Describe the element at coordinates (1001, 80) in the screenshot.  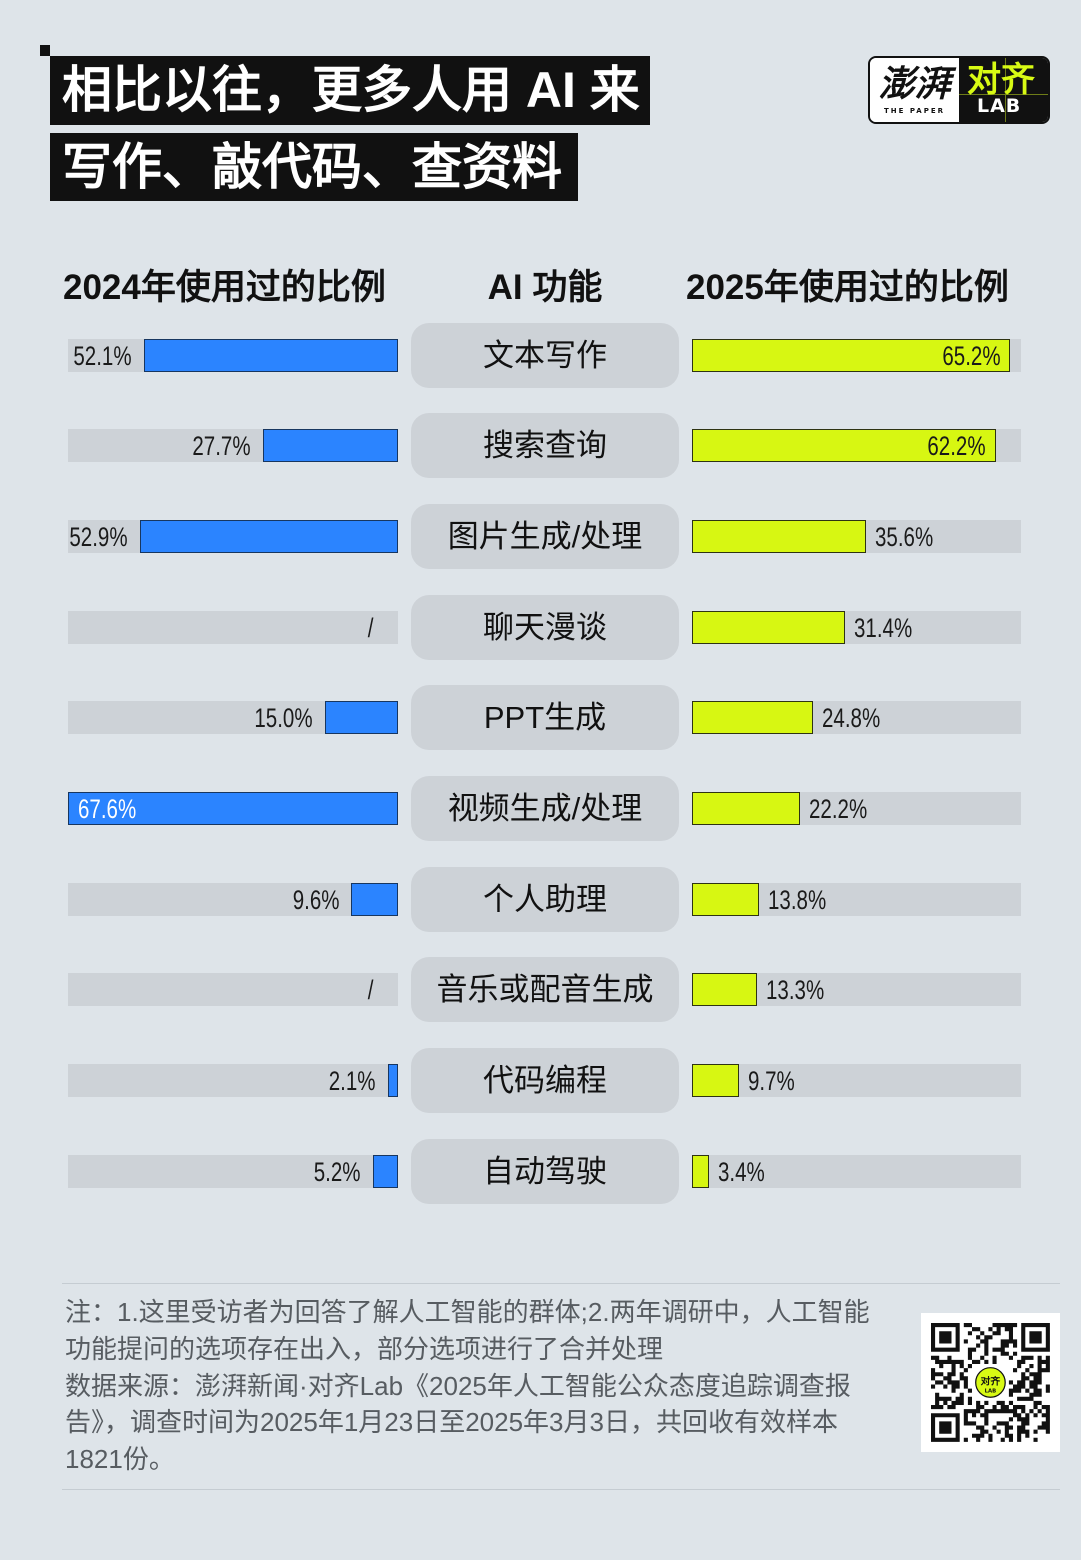
I see `lab-logo-text: 对齐` at that location.